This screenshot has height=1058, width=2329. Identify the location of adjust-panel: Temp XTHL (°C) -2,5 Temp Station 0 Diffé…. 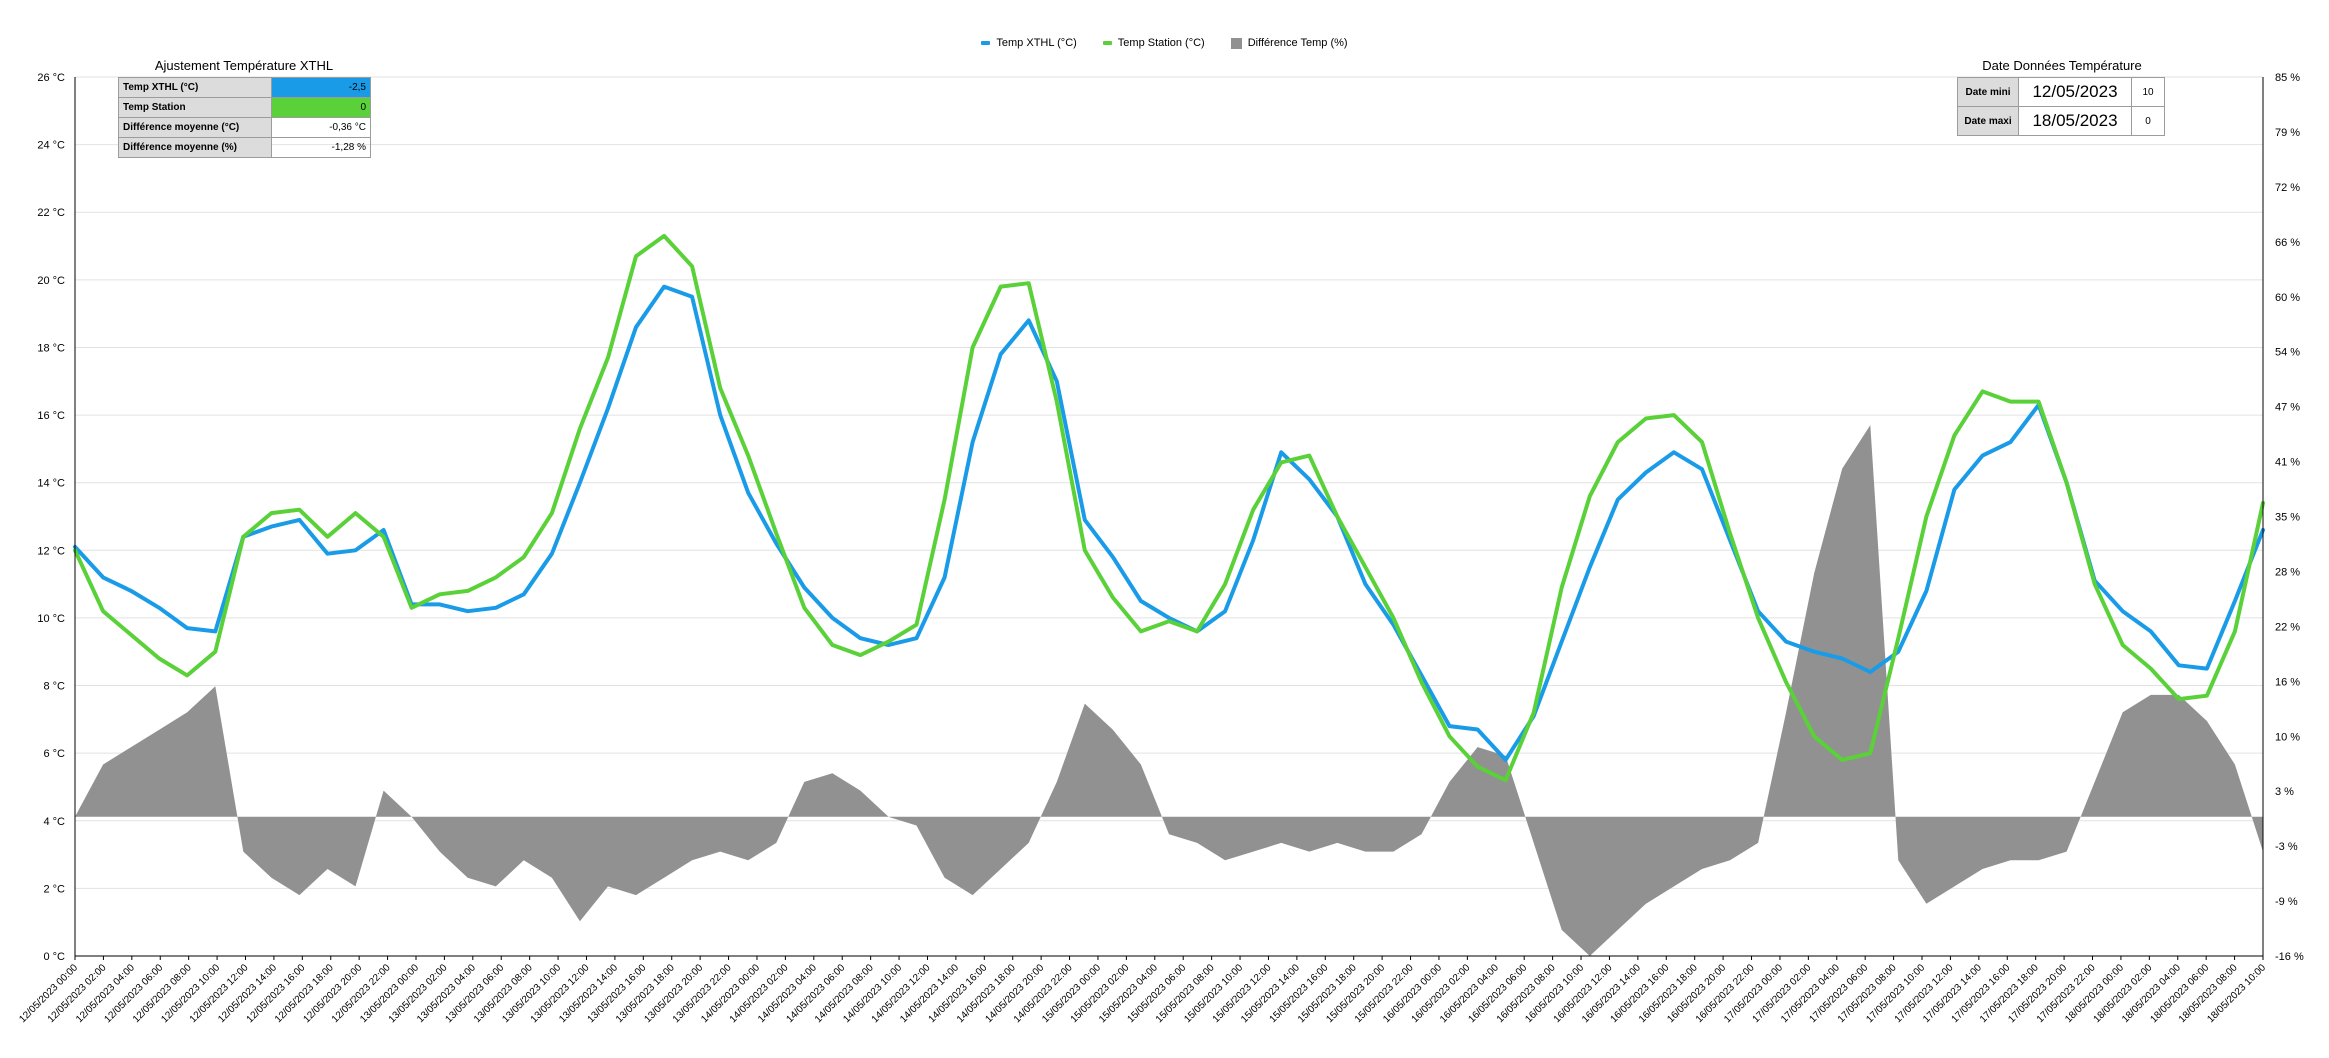
(244, 117).